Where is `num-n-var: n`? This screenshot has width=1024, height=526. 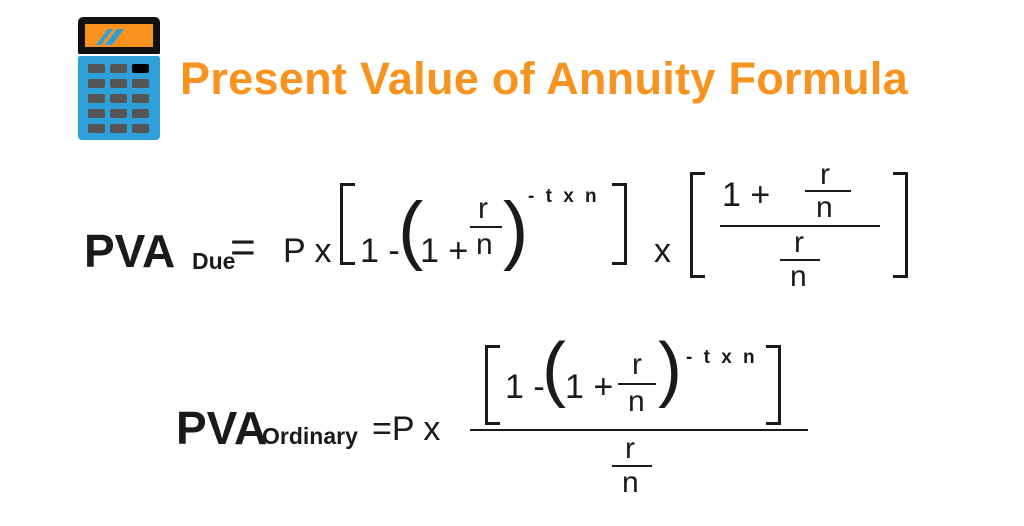
num-n-var: n is located at coordinates (824, 207).